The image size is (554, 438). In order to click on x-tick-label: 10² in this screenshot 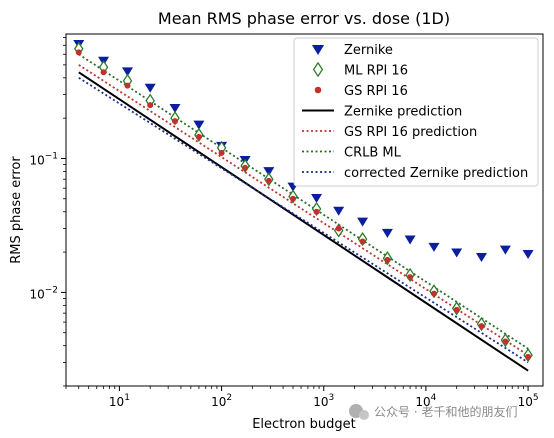, I will do `click(221, 401)`.